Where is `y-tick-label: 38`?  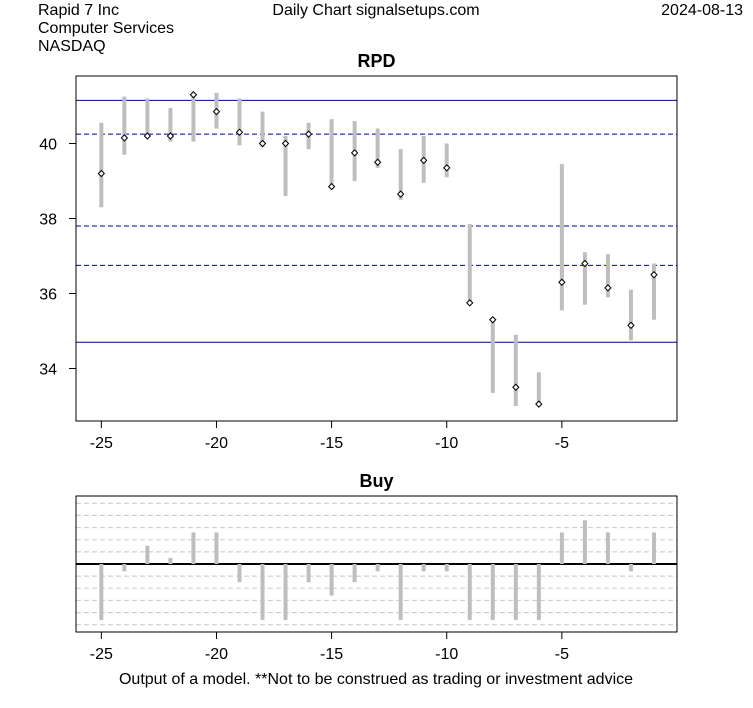
y-tick-label: 38 is located at coordinates (48, 220).